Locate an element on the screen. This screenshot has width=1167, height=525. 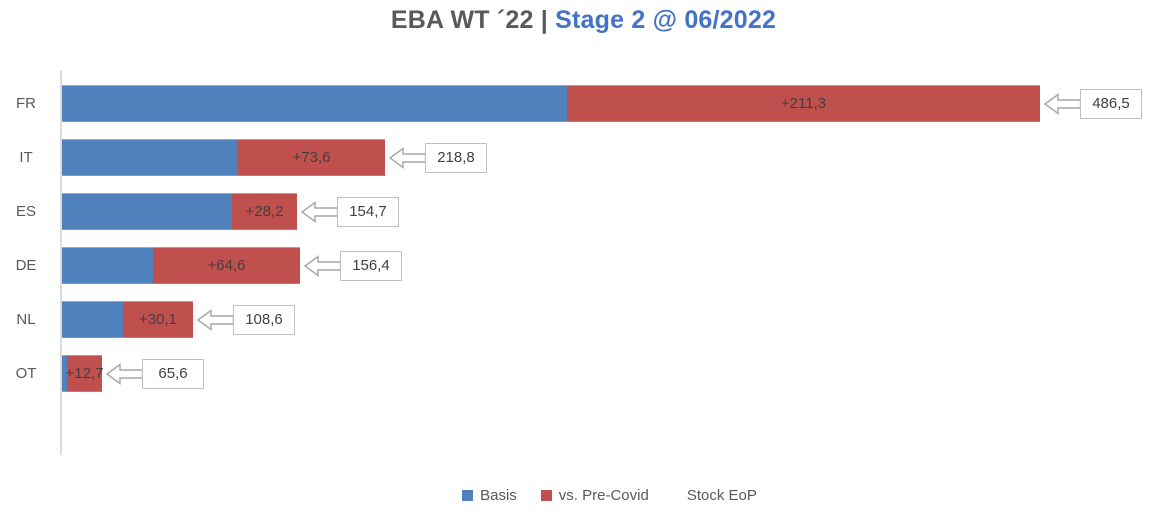
delta-bar-segment: +12,7 is located at coordinates (84, 373).